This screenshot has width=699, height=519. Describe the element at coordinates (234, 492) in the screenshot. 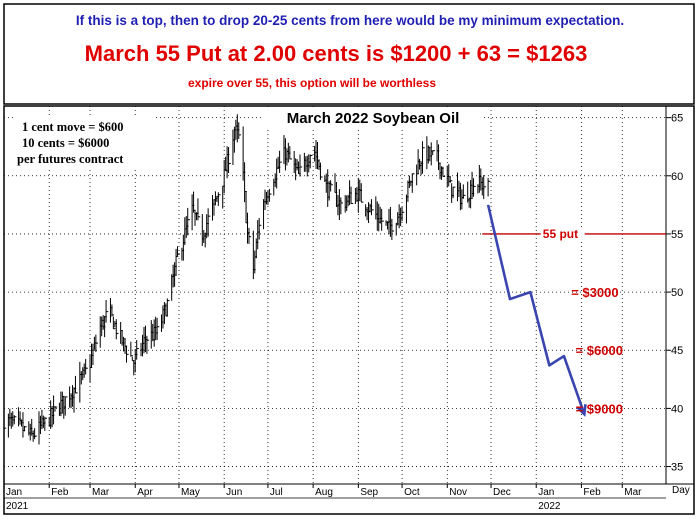

I see `x-tick-label: Jun` at that location.